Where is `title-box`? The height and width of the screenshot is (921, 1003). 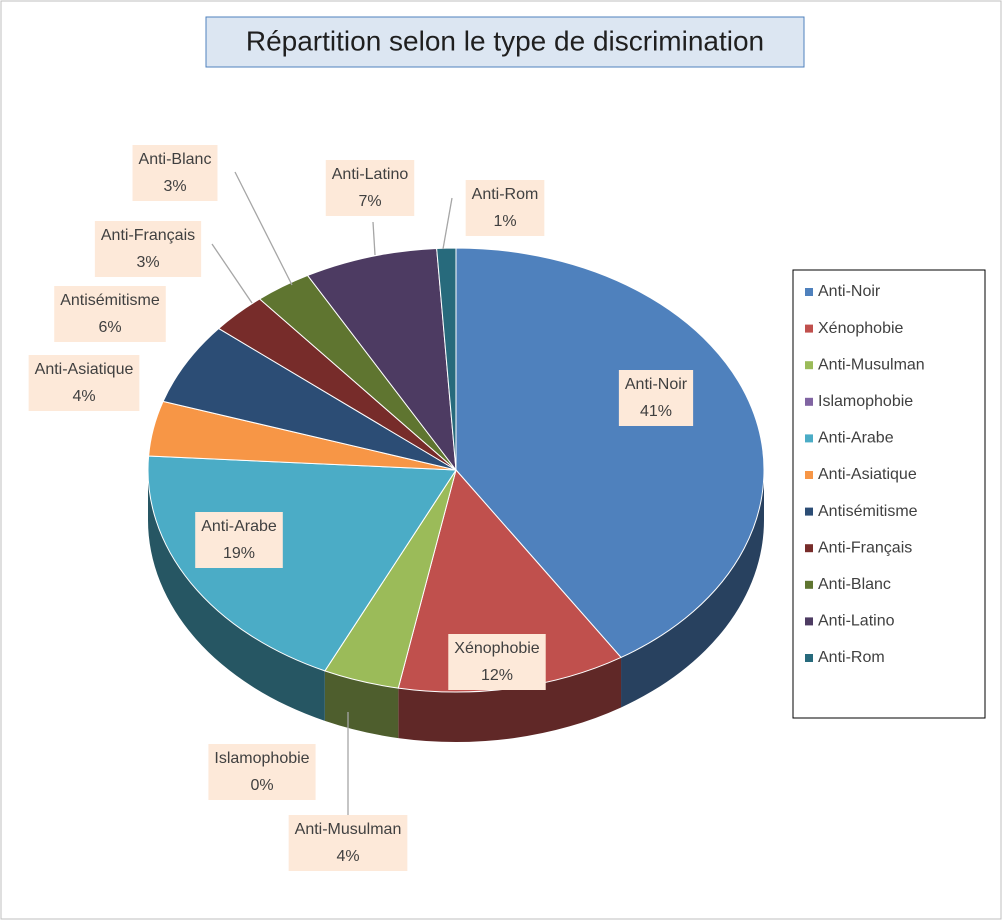
title-box is located at coordinates (505, 42).